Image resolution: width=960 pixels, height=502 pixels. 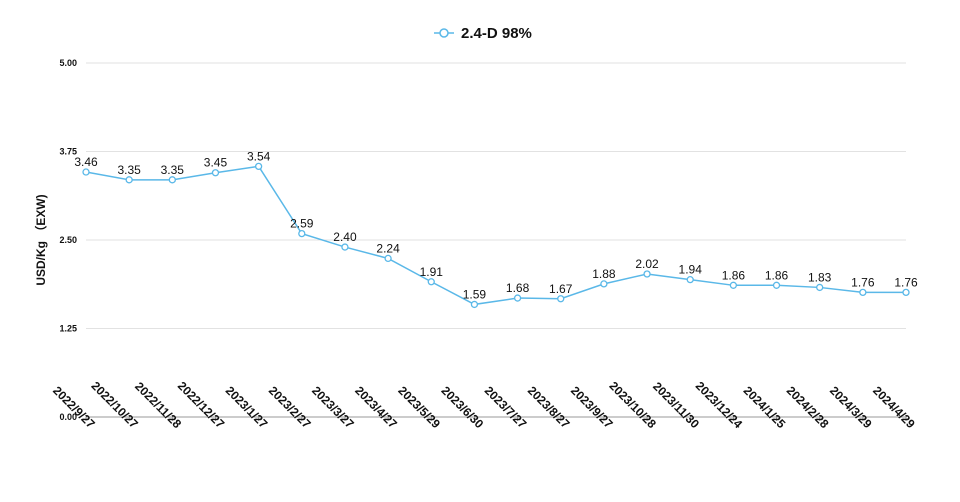 What do you see at coordinates (604, 274) in the screenshot?
I see `data-label: 1.88` at bounding box center [604, 274].